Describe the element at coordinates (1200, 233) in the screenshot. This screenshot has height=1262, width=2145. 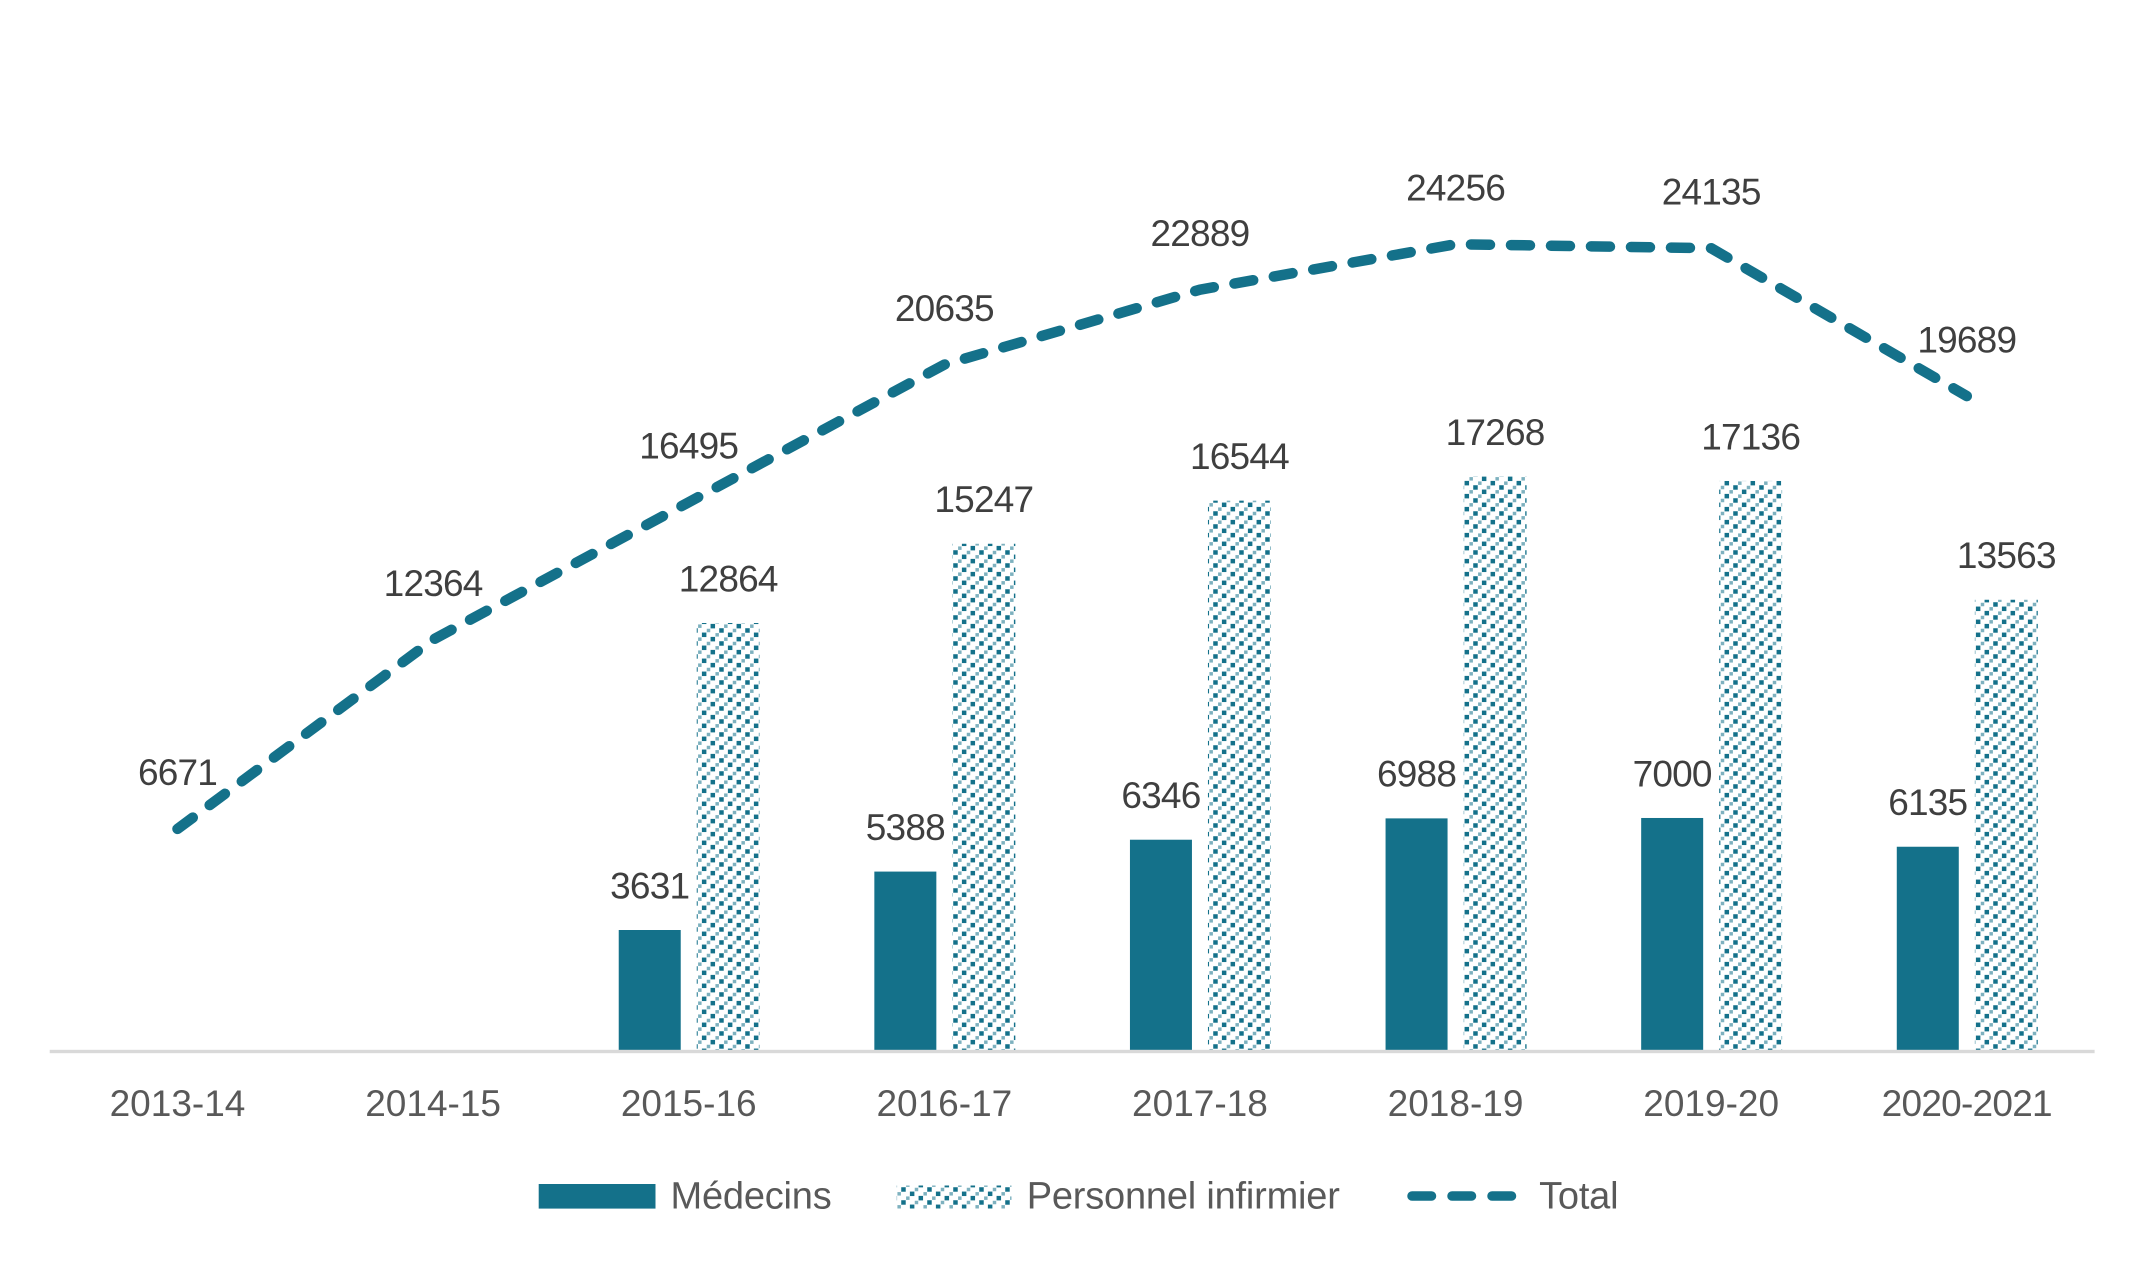
I see `svg-text: 22889` at that location.